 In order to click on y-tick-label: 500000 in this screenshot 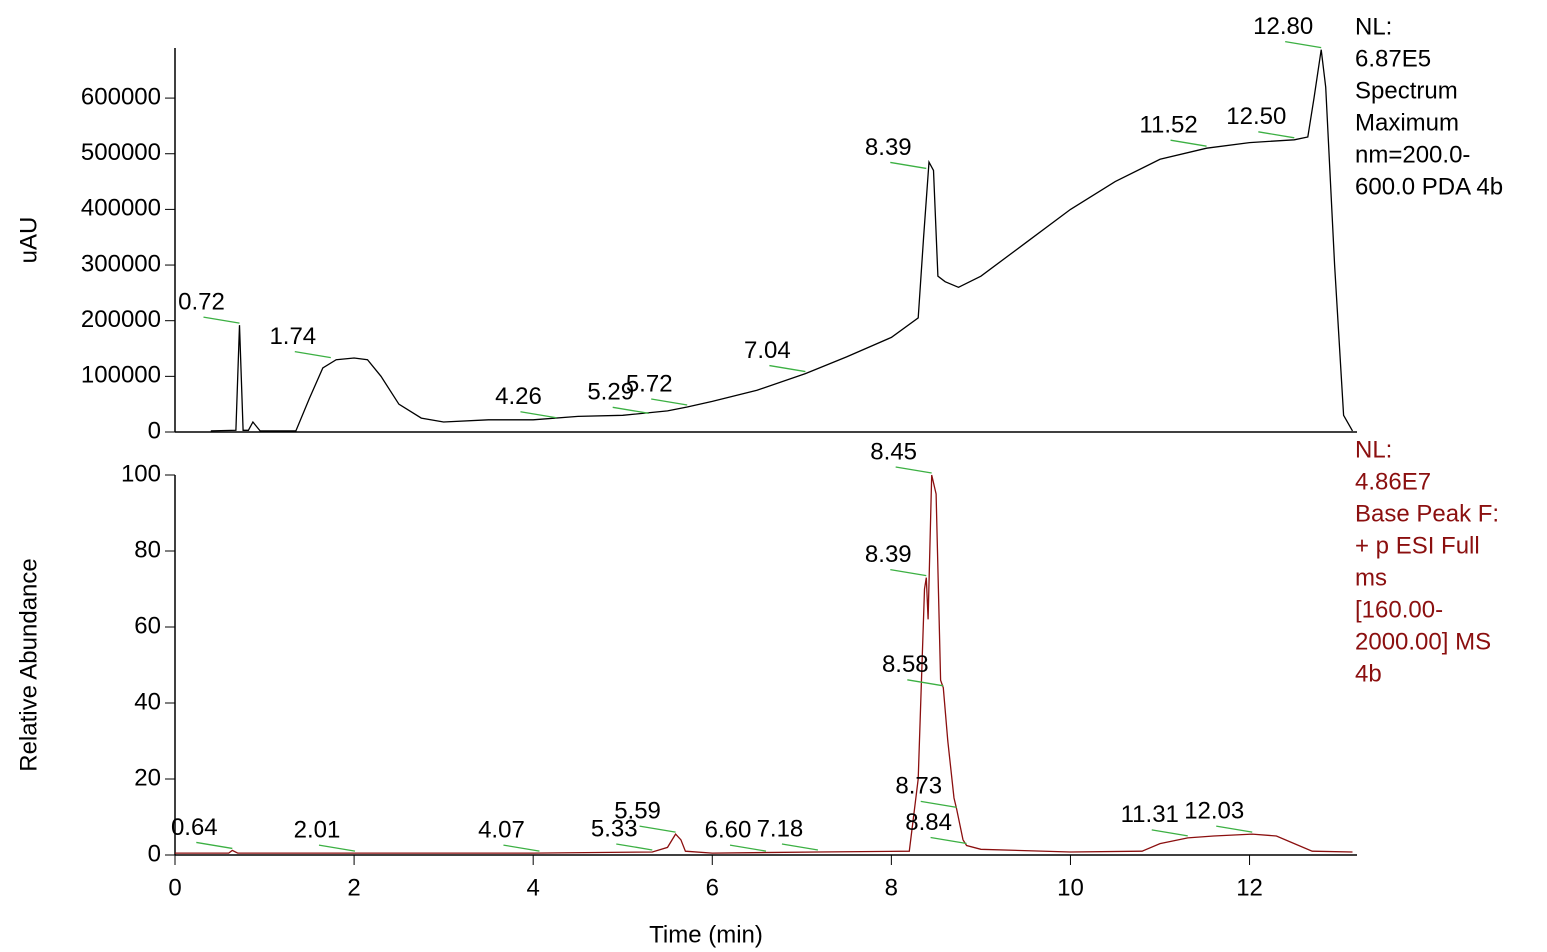, I will do `click(121, 152)`.